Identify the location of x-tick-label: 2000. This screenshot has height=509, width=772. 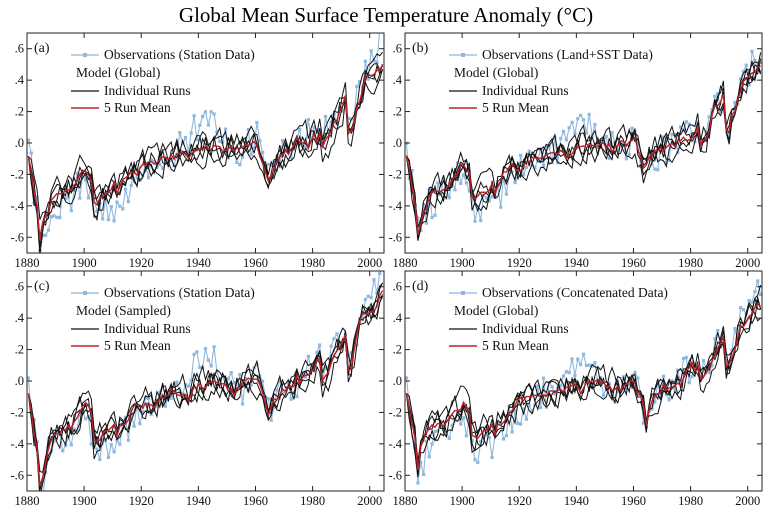
(369, 501).